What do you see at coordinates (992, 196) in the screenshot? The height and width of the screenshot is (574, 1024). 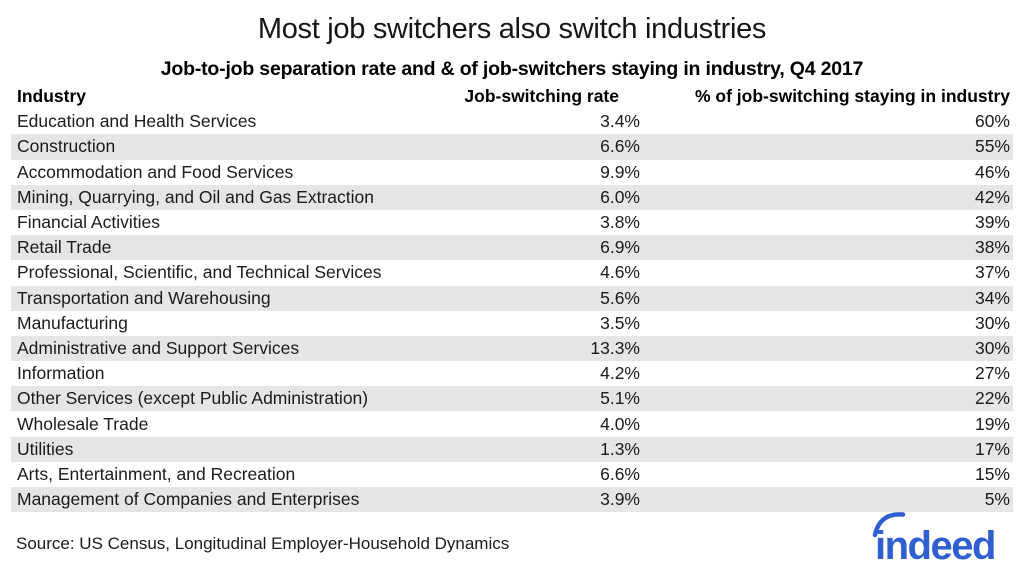 I see `staying-cell: 42%` at bounding box center [992, 196].